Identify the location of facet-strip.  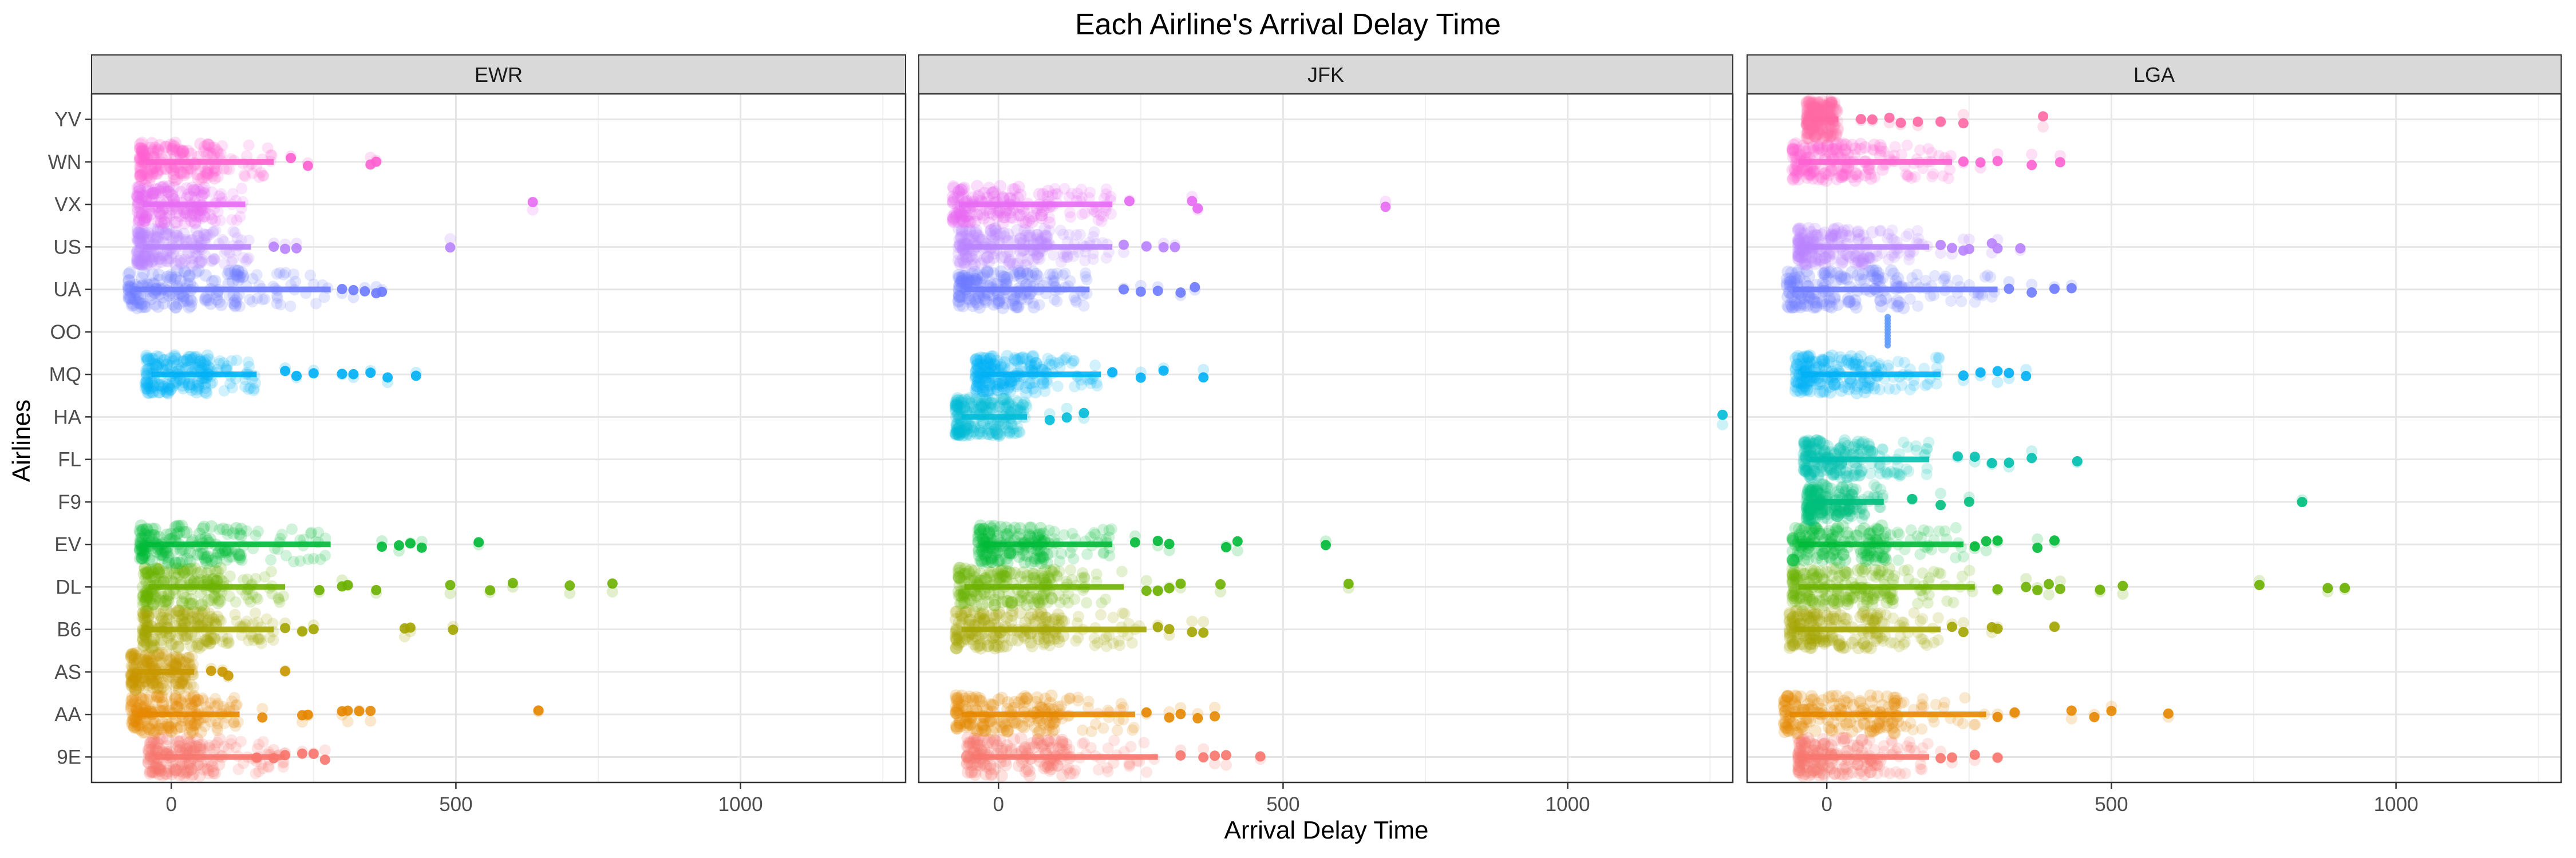
(498, 74).